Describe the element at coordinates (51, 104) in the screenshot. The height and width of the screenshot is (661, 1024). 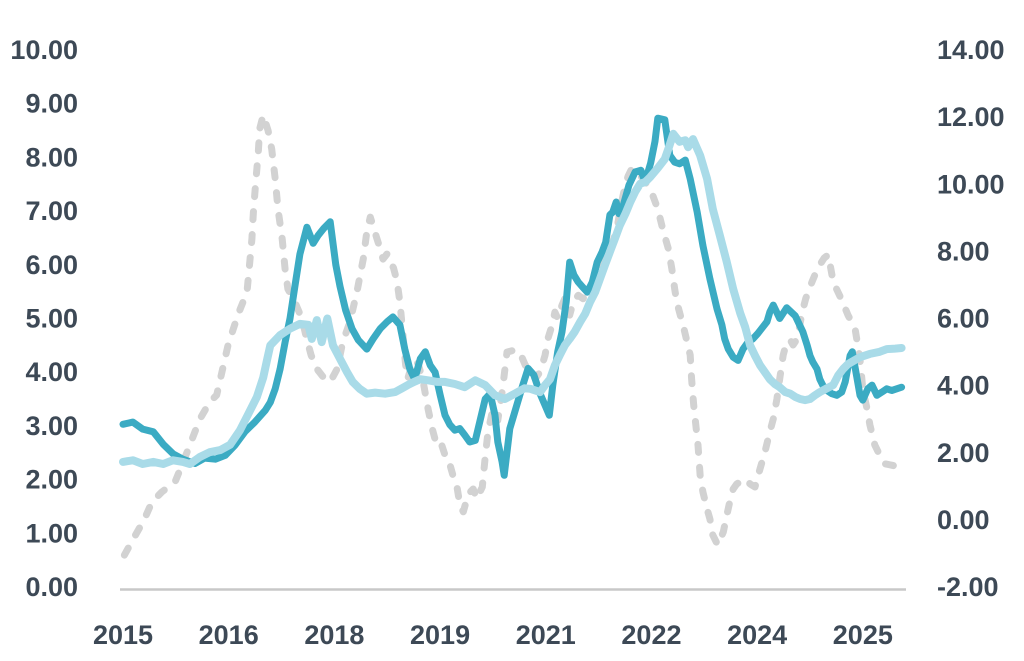
I see `left-axis-tick-label: 9.00` at that location.